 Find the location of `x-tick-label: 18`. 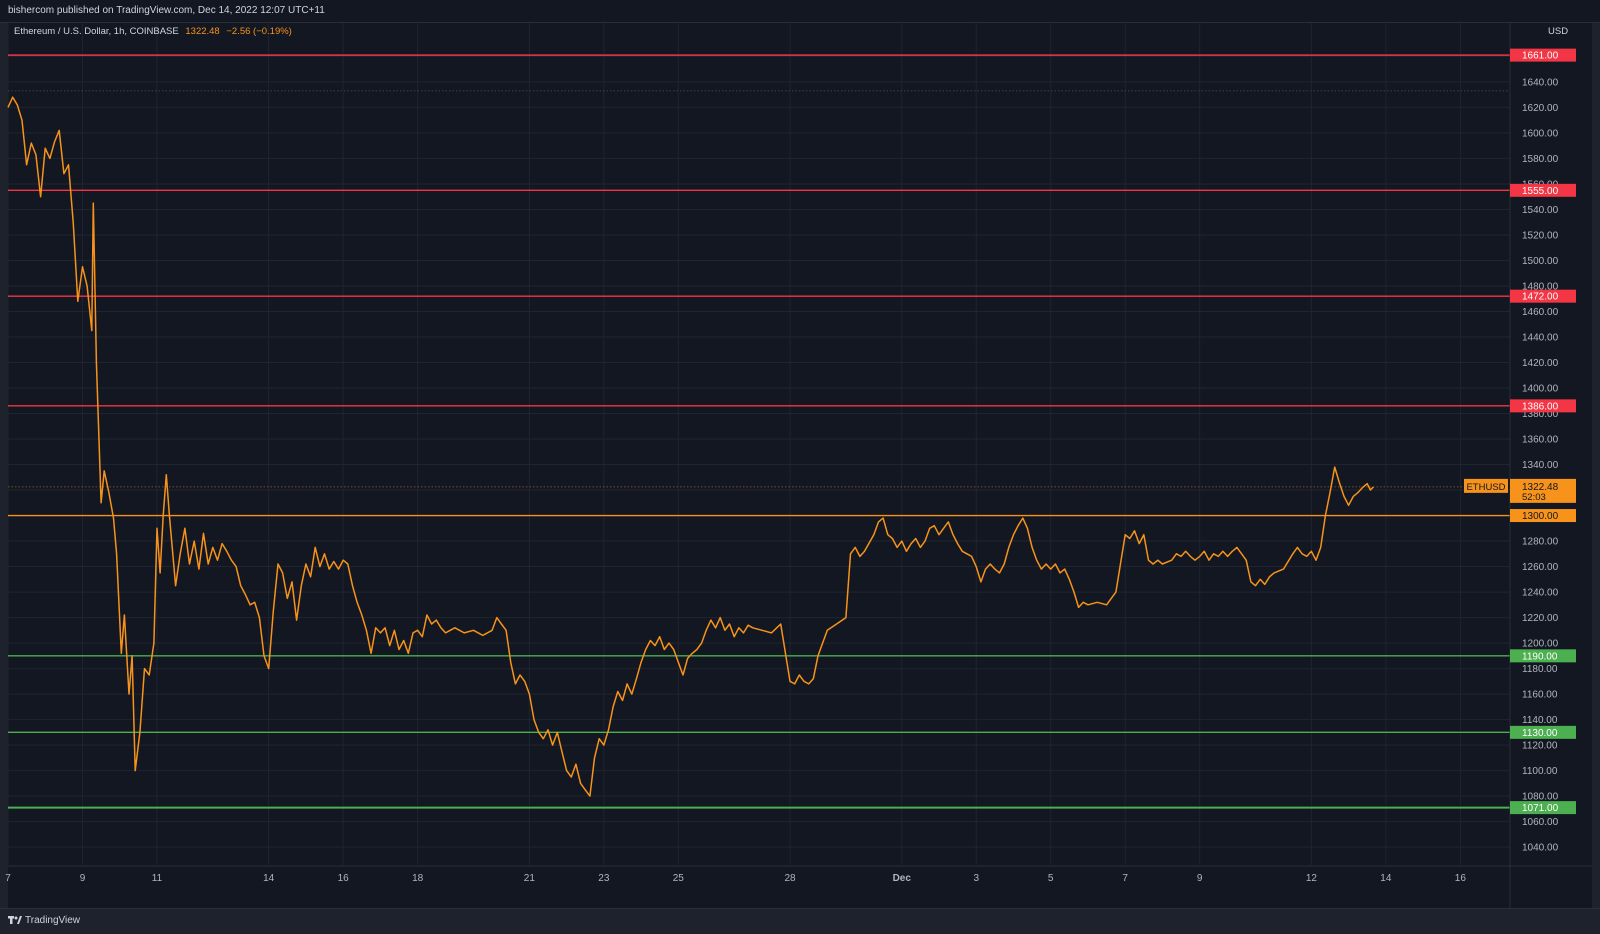

x-tick-label: 18 is located at coordinates (418, 878).